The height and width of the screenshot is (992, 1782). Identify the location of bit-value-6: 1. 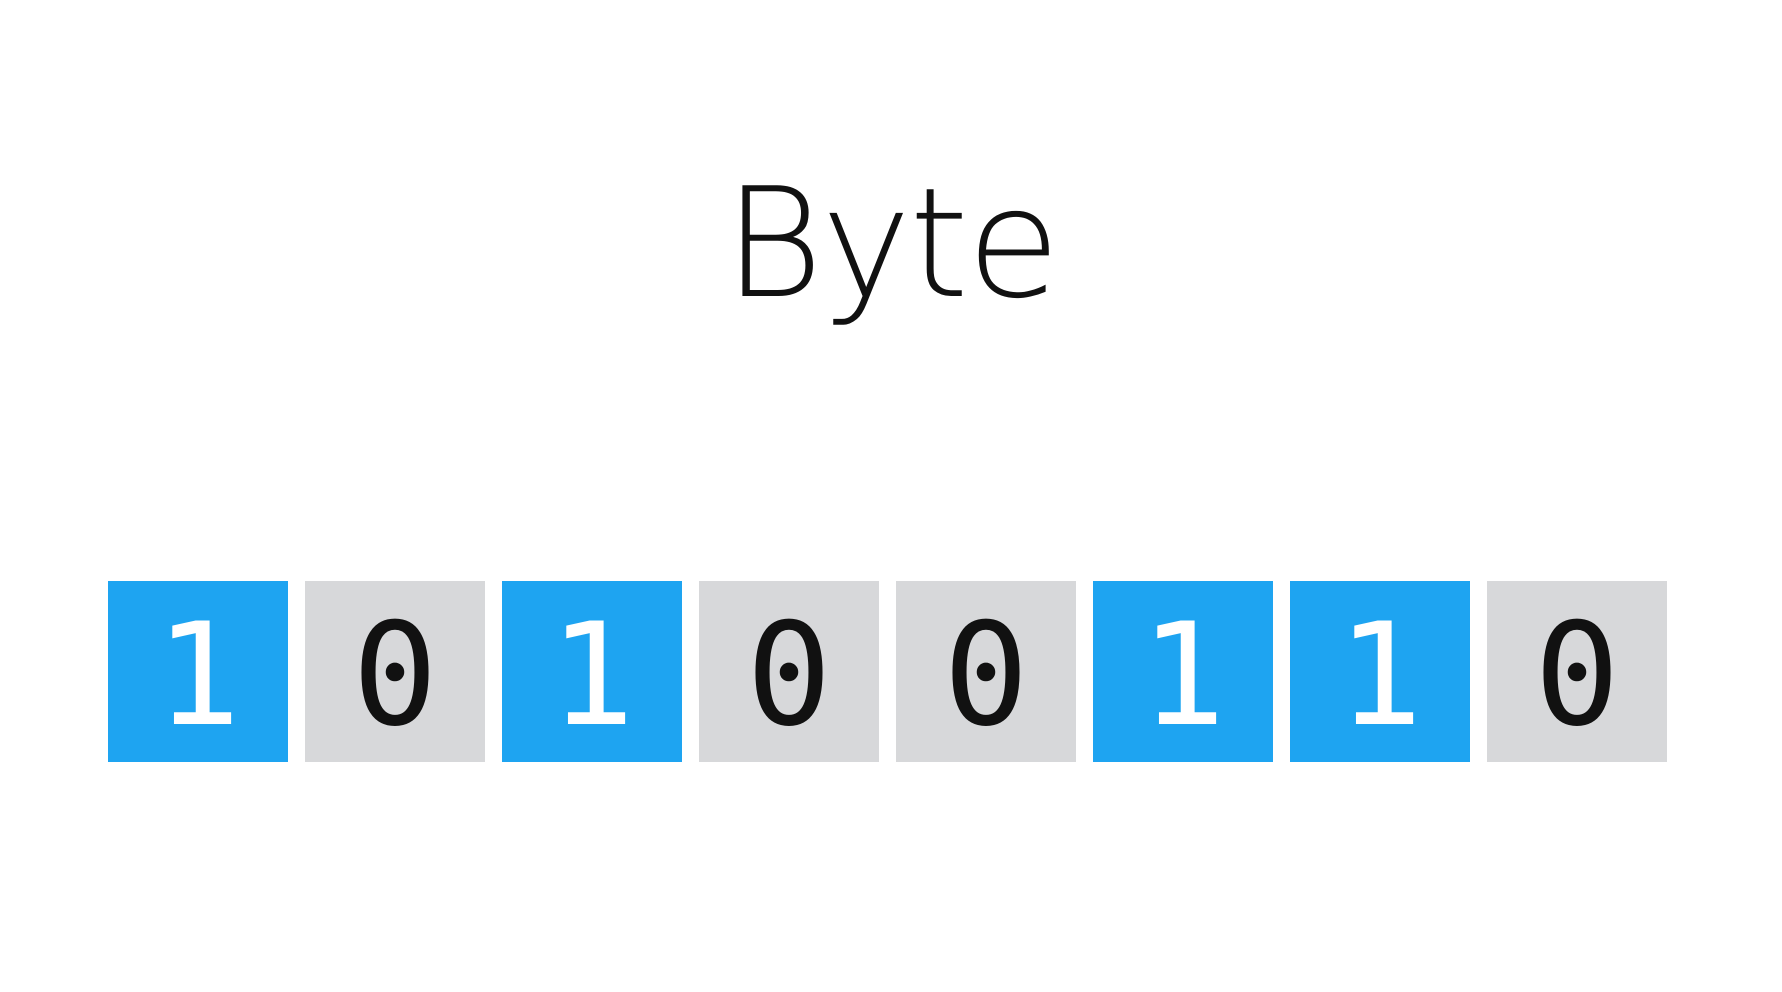
(1183, 675).